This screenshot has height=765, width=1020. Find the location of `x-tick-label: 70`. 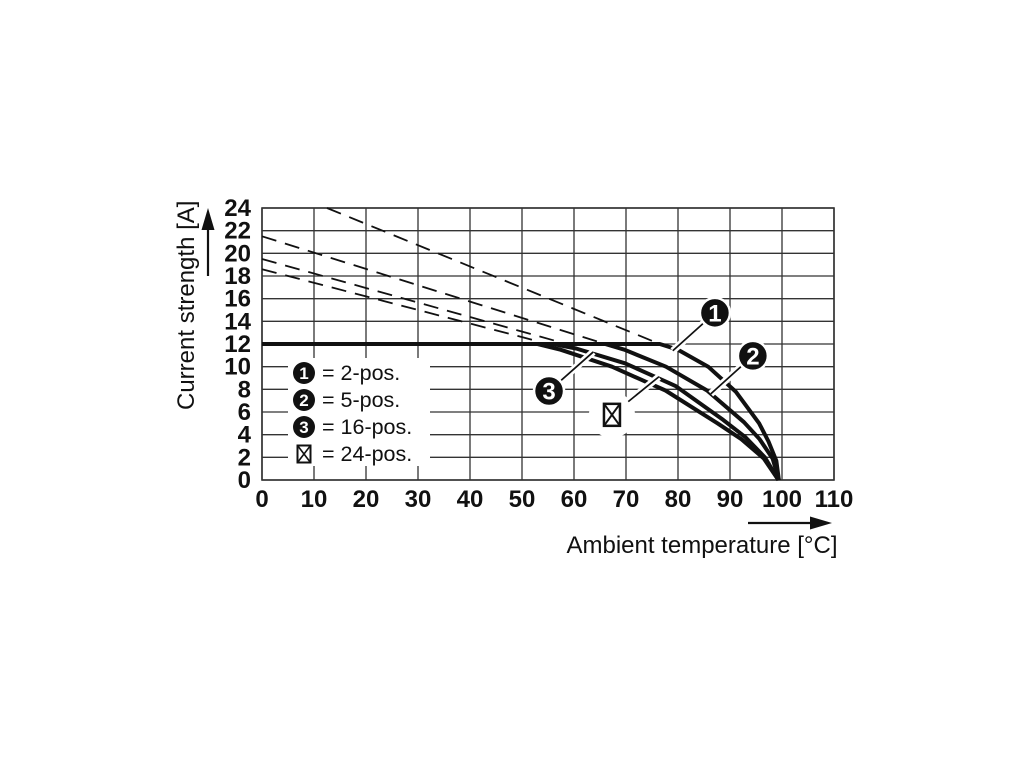

x-tick-label: 70 is located at coordinates (626, 499).